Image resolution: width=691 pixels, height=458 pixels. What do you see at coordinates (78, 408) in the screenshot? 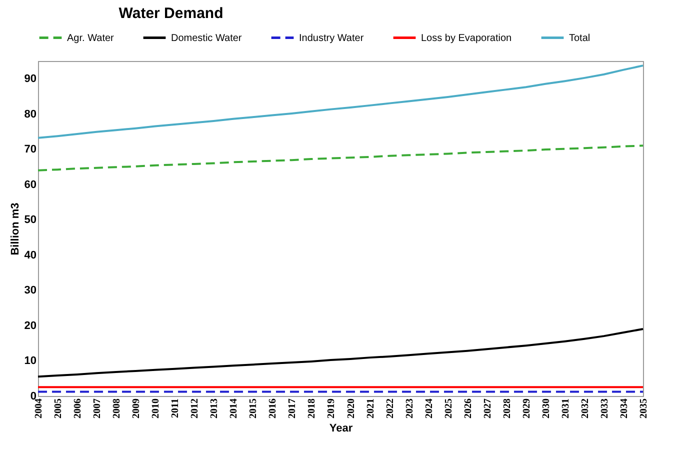
I see `x-tick-label: 2006` at bounding box center [78, 408].